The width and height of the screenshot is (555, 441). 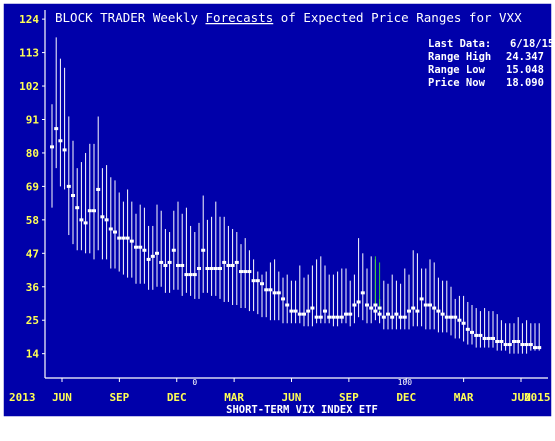 I want to click on y-axis-ticks: 14 25 36 47 58 69 80 91 102 113 124, so click(x=32, y=187).